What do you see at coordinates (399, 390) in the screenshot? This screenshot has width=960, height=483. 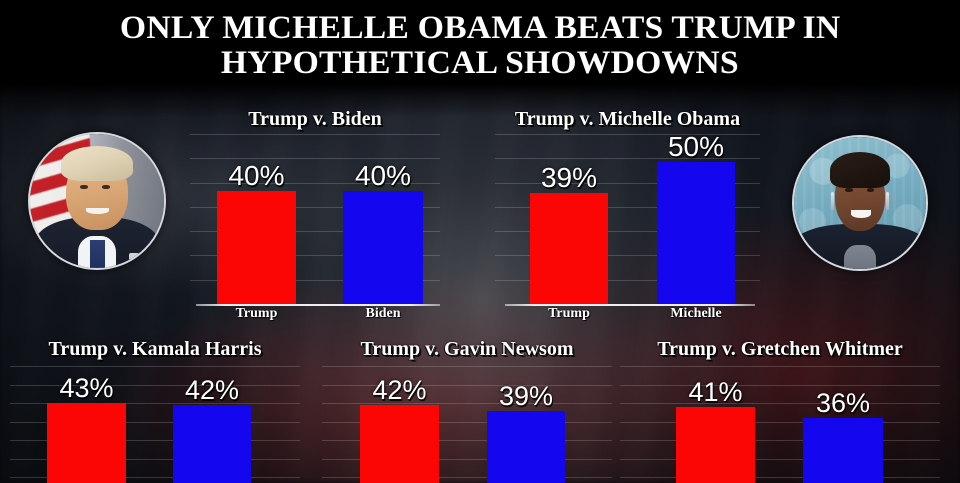 I see `bar-value-trump: 42%` at bounding box center [399, 390].